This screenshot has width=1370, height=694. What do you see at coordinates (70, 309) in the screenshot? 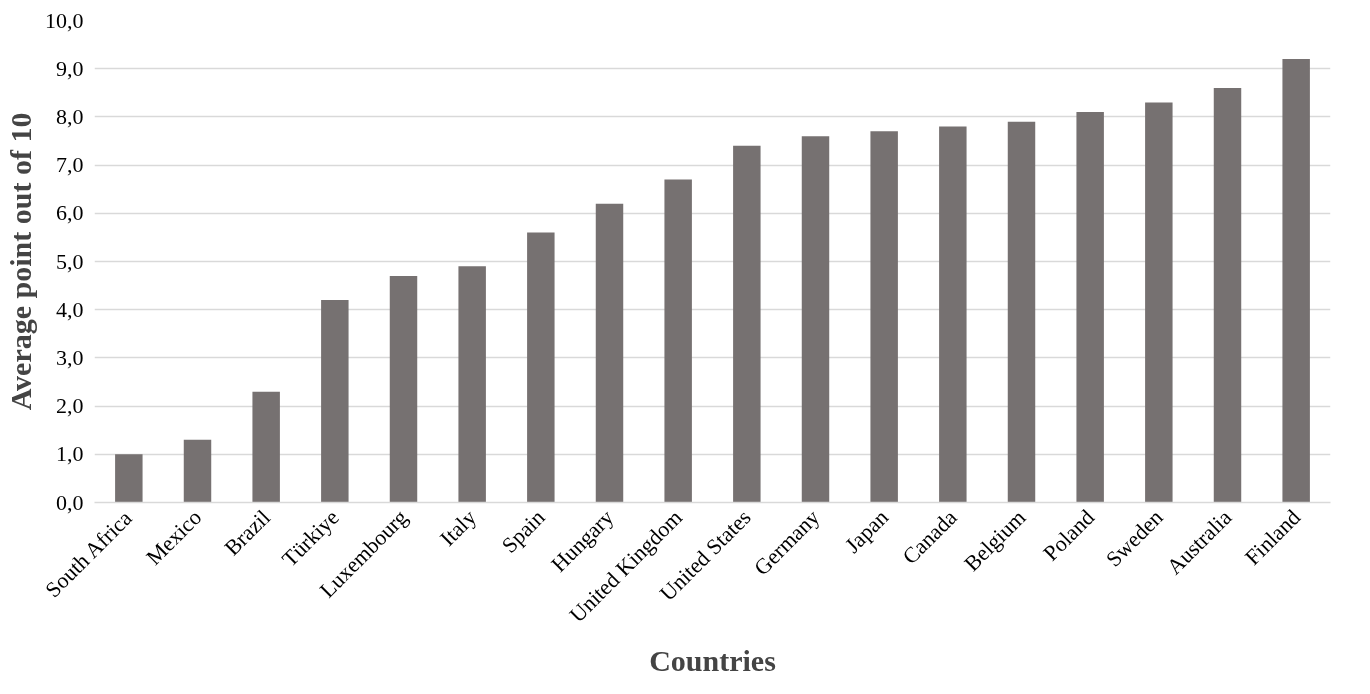
I see `y-tick-label: 4,0` at bounding box center [70, 309].